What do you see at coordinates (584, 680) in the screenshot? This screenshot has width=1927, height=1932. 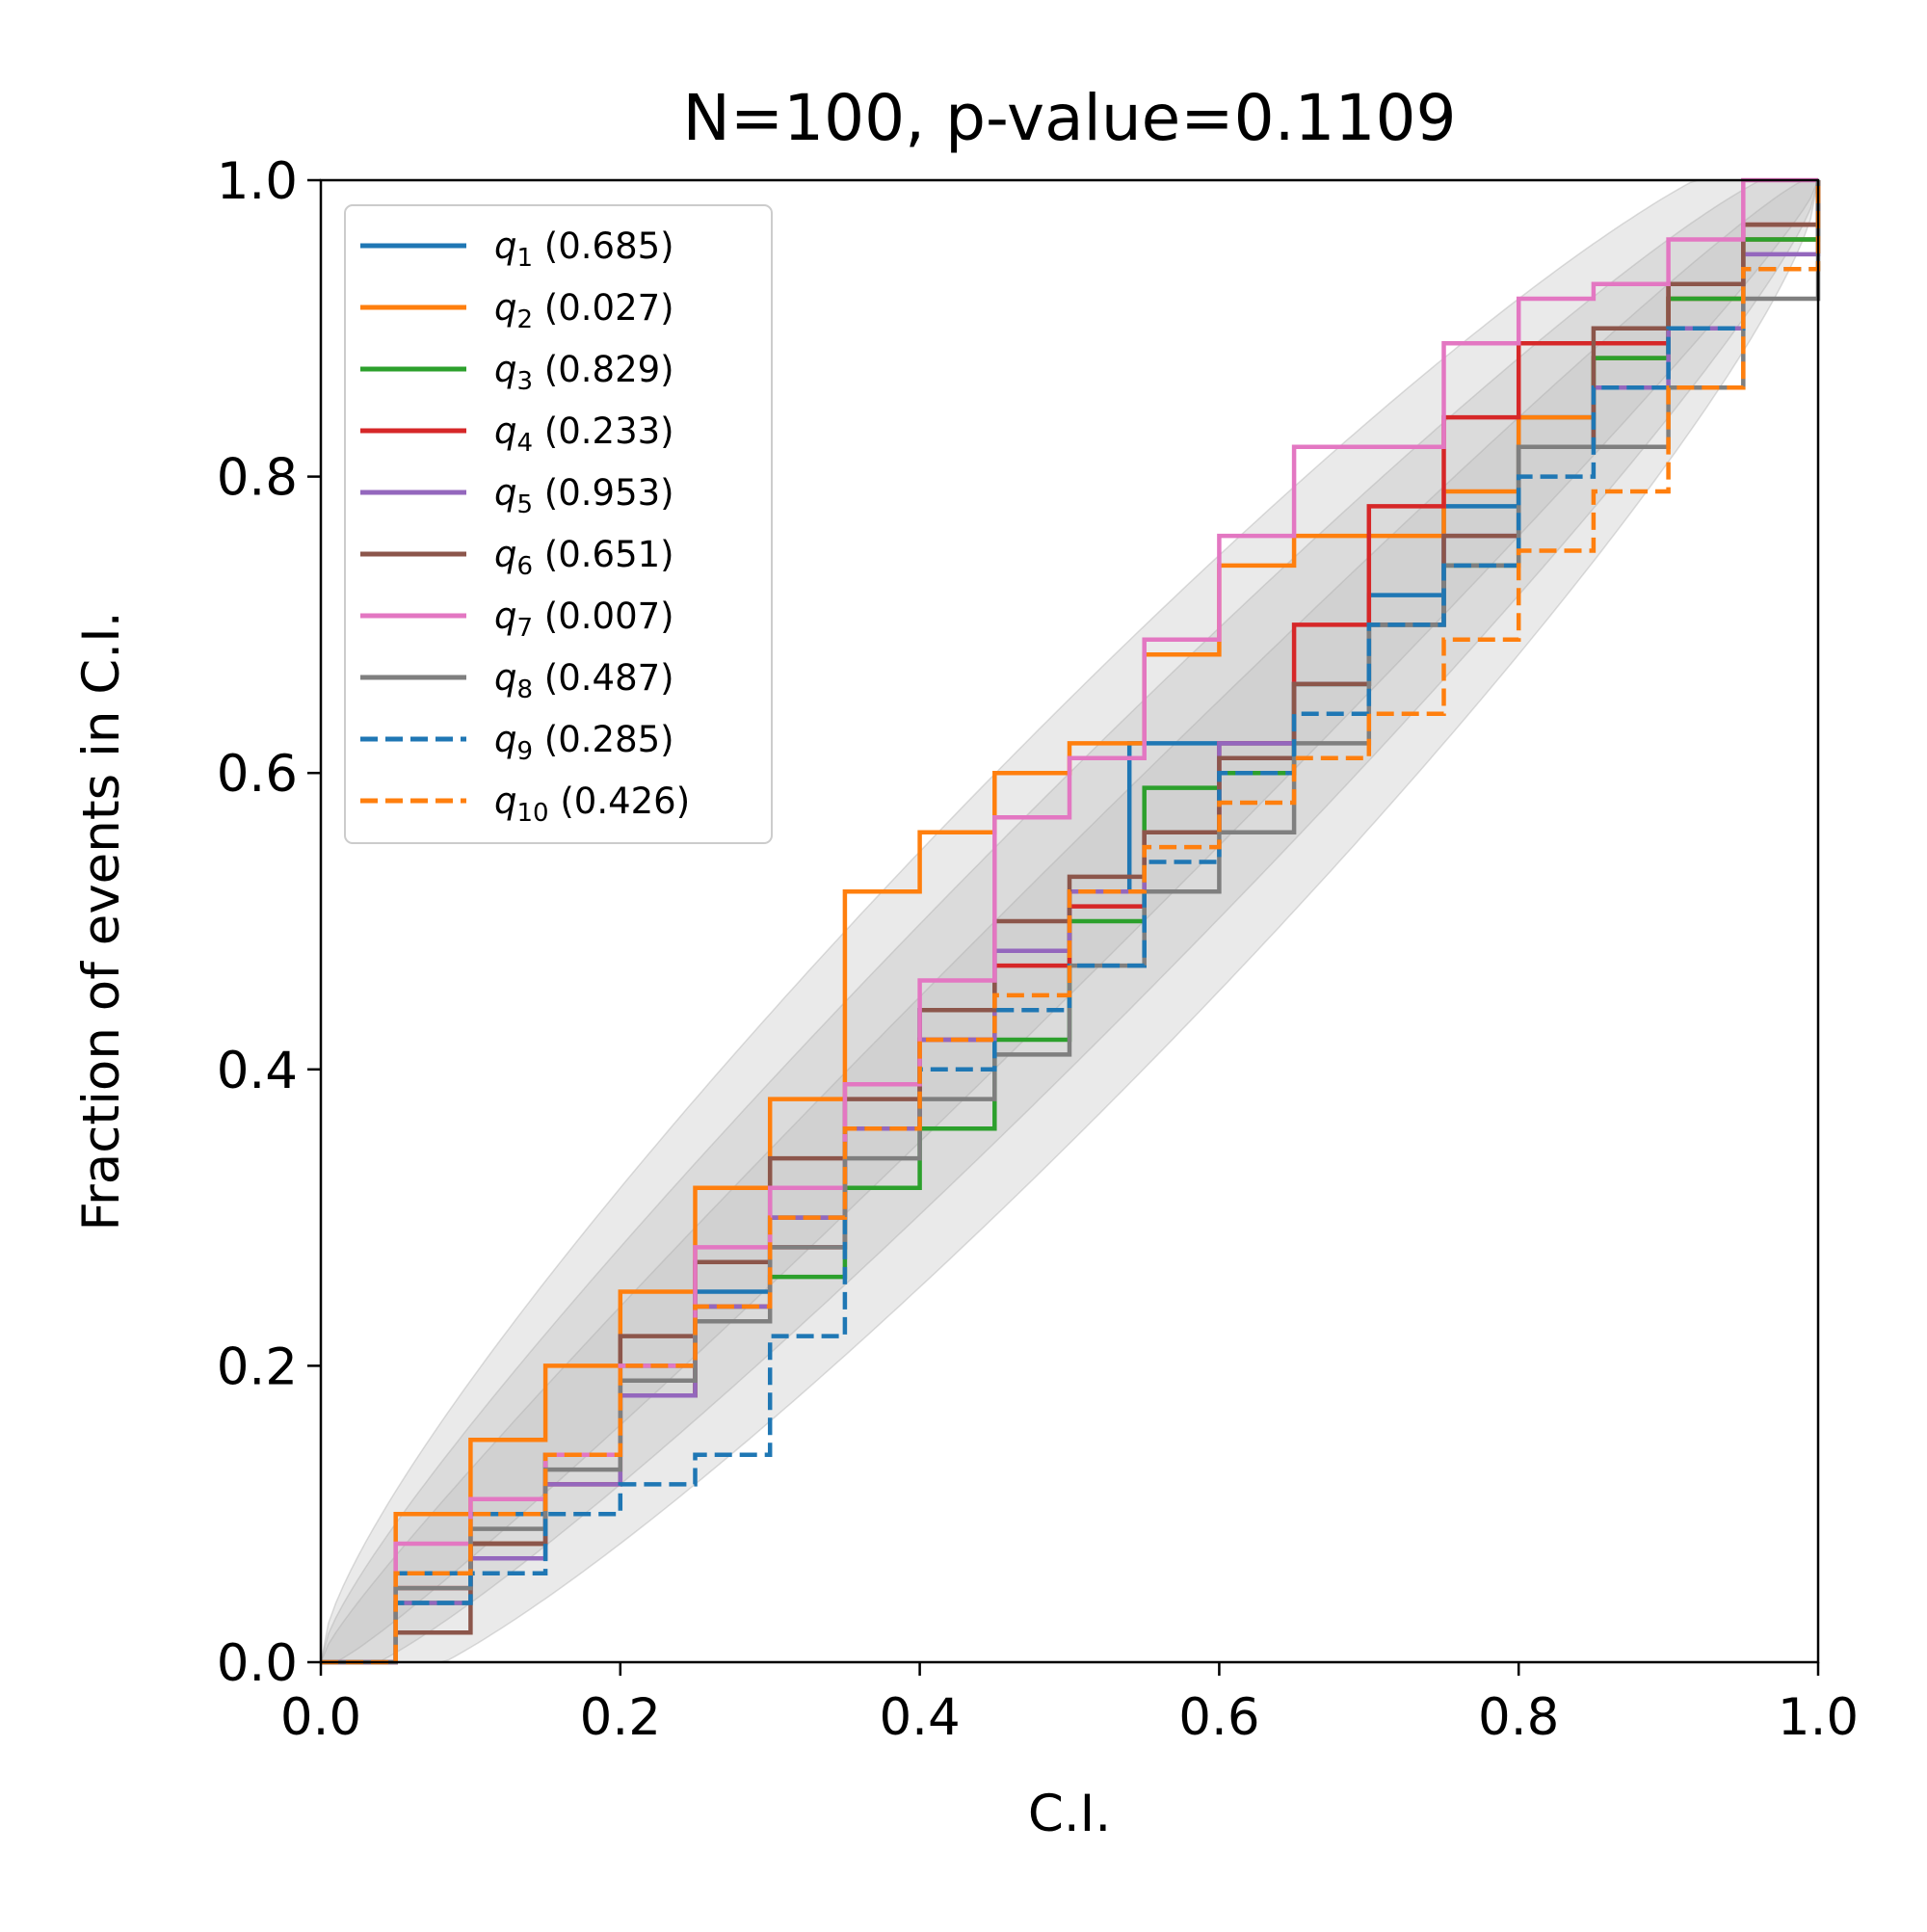 I see `legend-label-q8: q8 (0.487)` at bounding box center [584, 680].